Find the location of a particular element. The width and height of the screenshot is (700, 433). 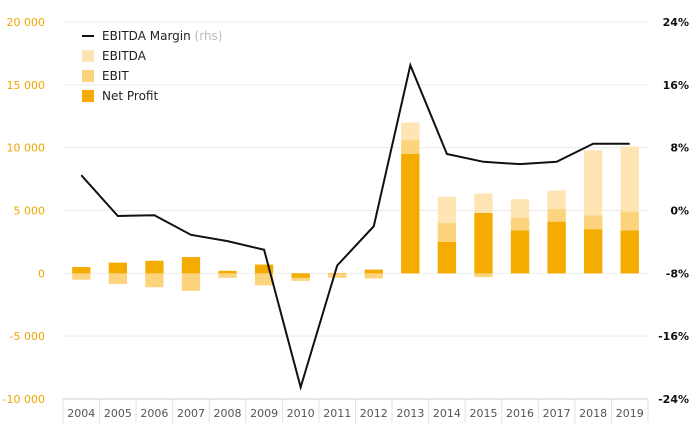

x-axis-tick-label: 2005 is located at coordinates (118, 413).